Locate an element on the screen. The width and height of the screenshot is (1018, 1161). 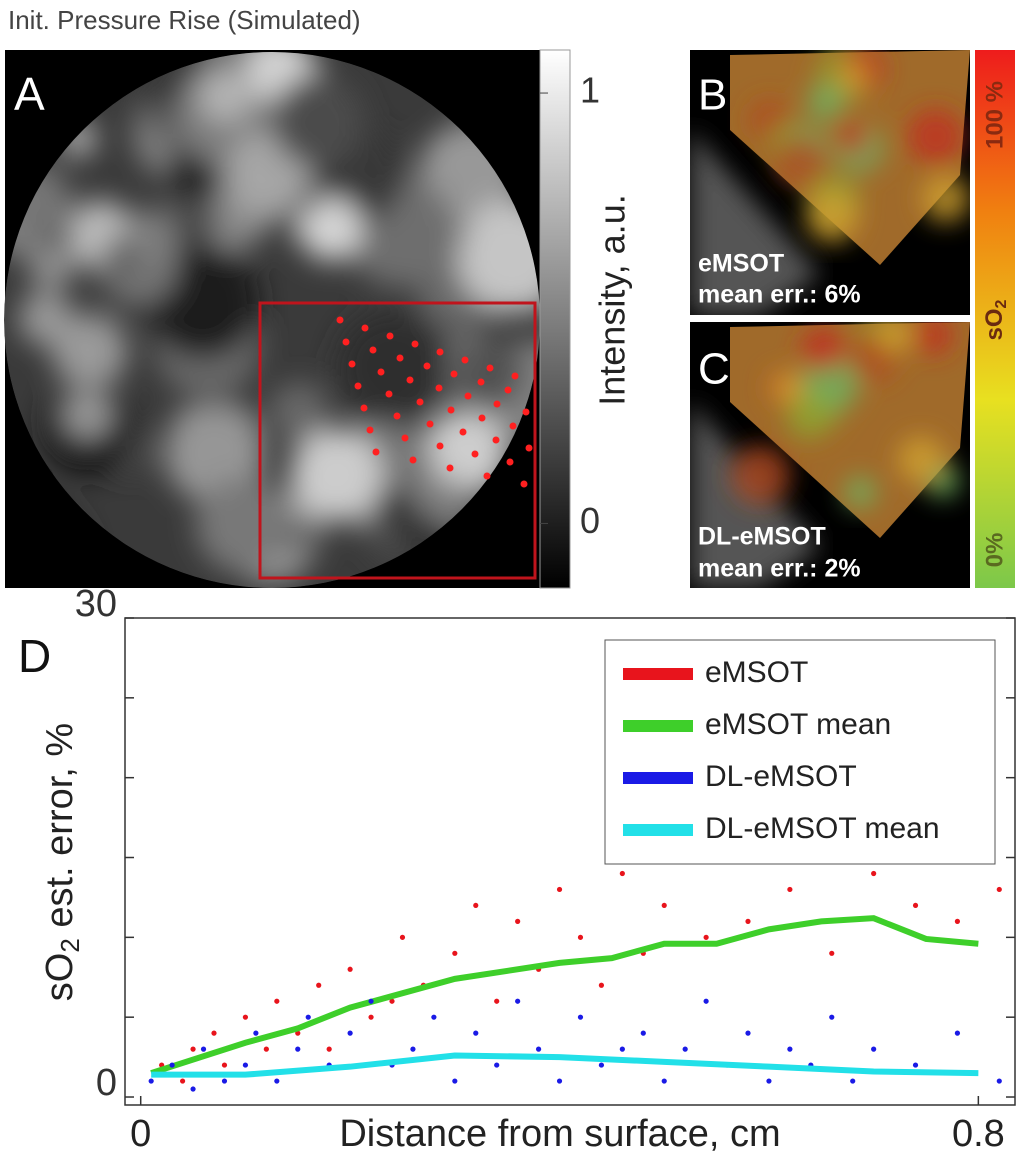
y-tick-label: 30 is located at coordinates (96, 604).